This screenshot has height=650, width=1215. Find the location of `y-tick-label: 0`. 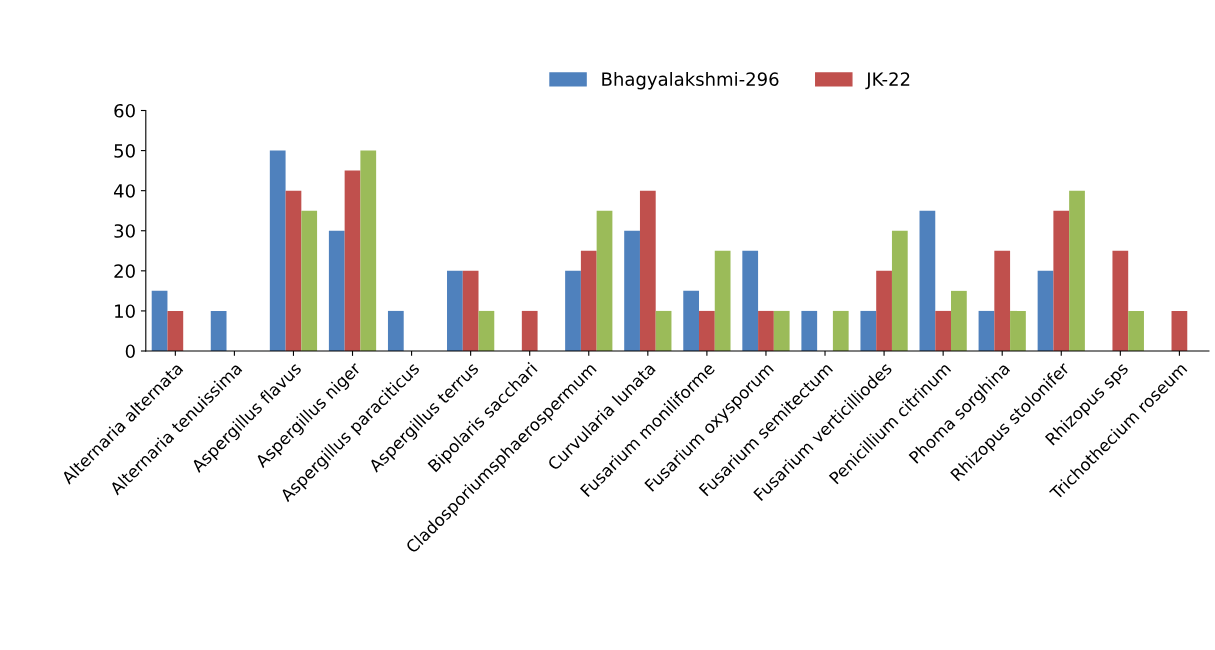

y-tick-label: 0 is located at coordinates (130, 351).